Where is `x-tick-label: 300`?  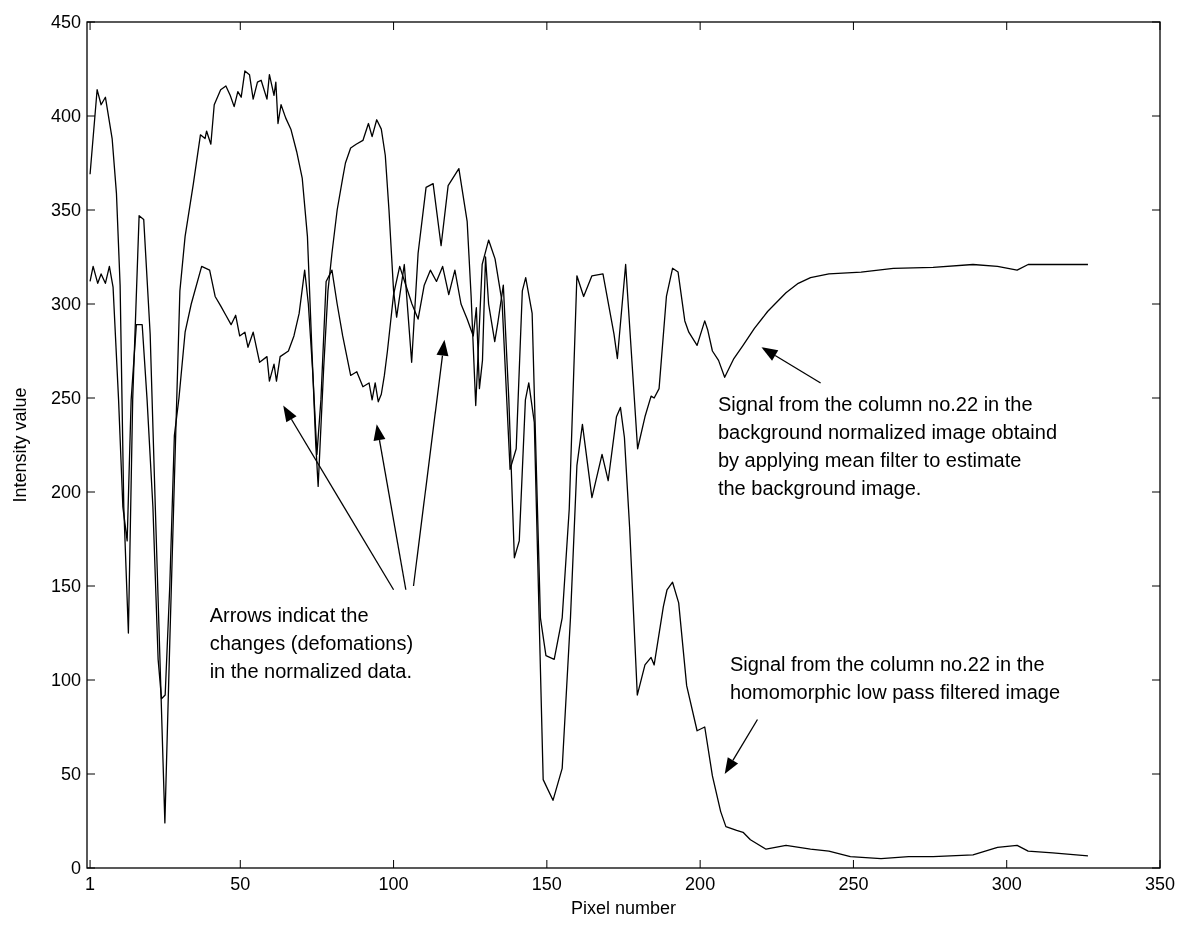
x-tick-label: 300 is located at coordinates (1006, 884).